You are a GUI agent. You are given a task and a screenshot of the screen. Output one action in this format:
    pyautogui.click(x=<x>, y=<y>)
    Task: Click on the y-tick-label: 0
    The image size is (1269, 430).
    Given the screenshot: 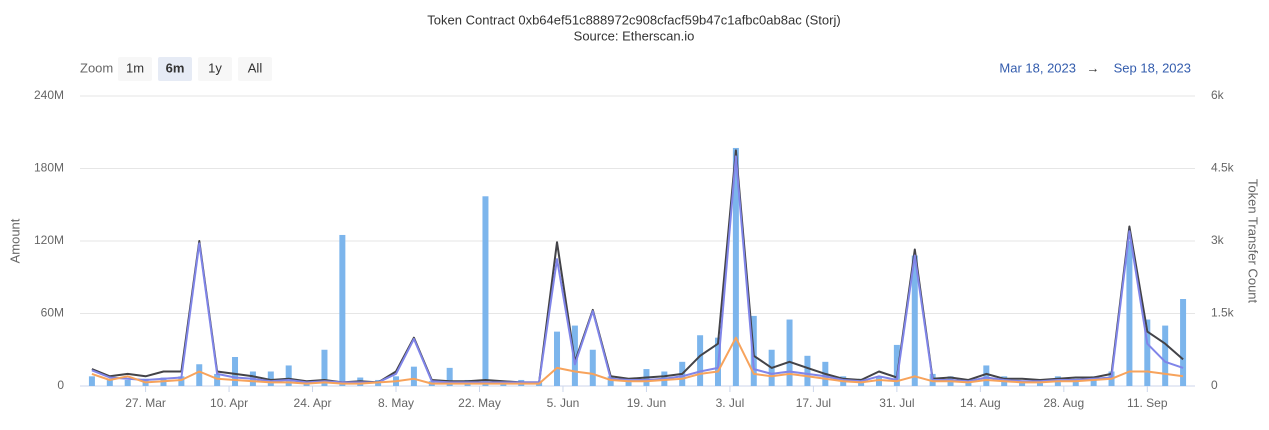 What is the action you would take?
    pyautogui.click(x=60, y=385)
    